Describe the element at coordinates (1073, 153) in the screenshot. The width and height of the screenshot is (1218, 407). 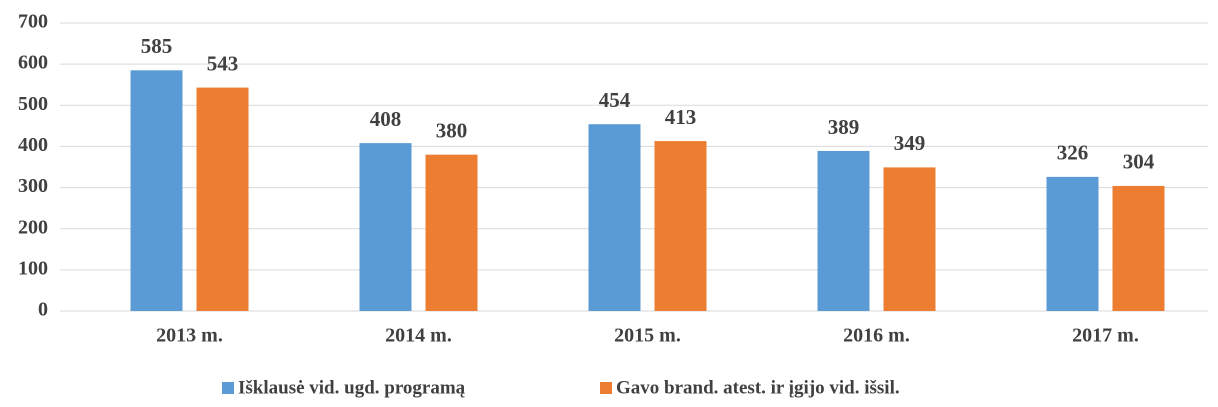
I see `data-label: 326` at that location.